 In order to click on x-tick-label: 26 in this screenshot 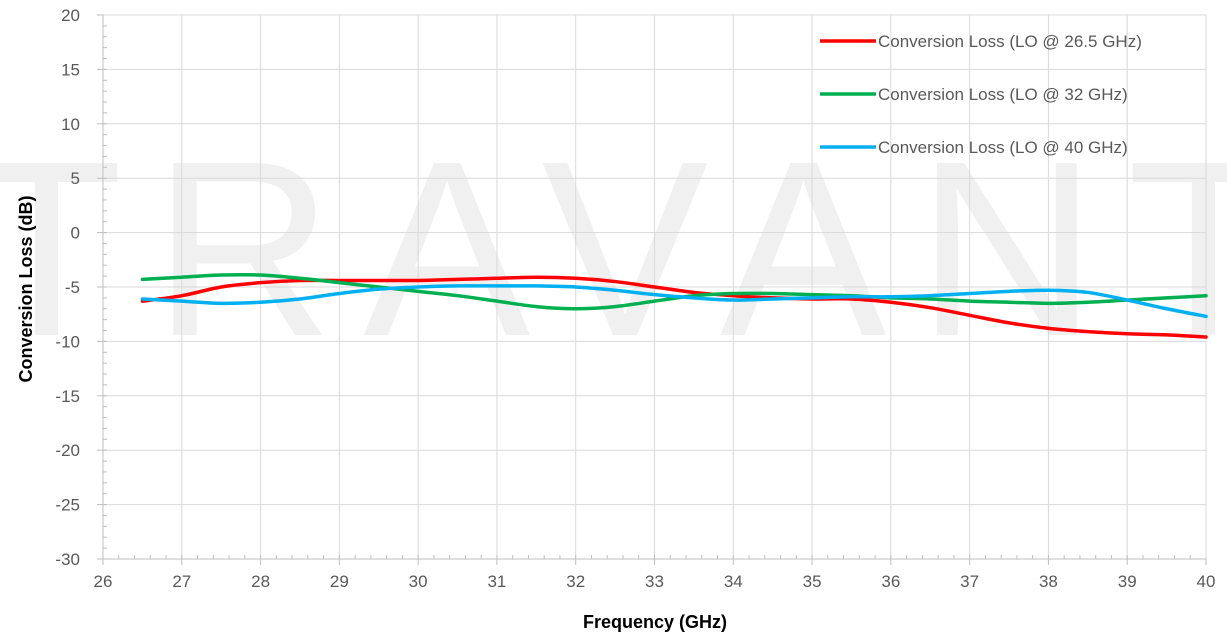, I will do `click(103, 581)`.